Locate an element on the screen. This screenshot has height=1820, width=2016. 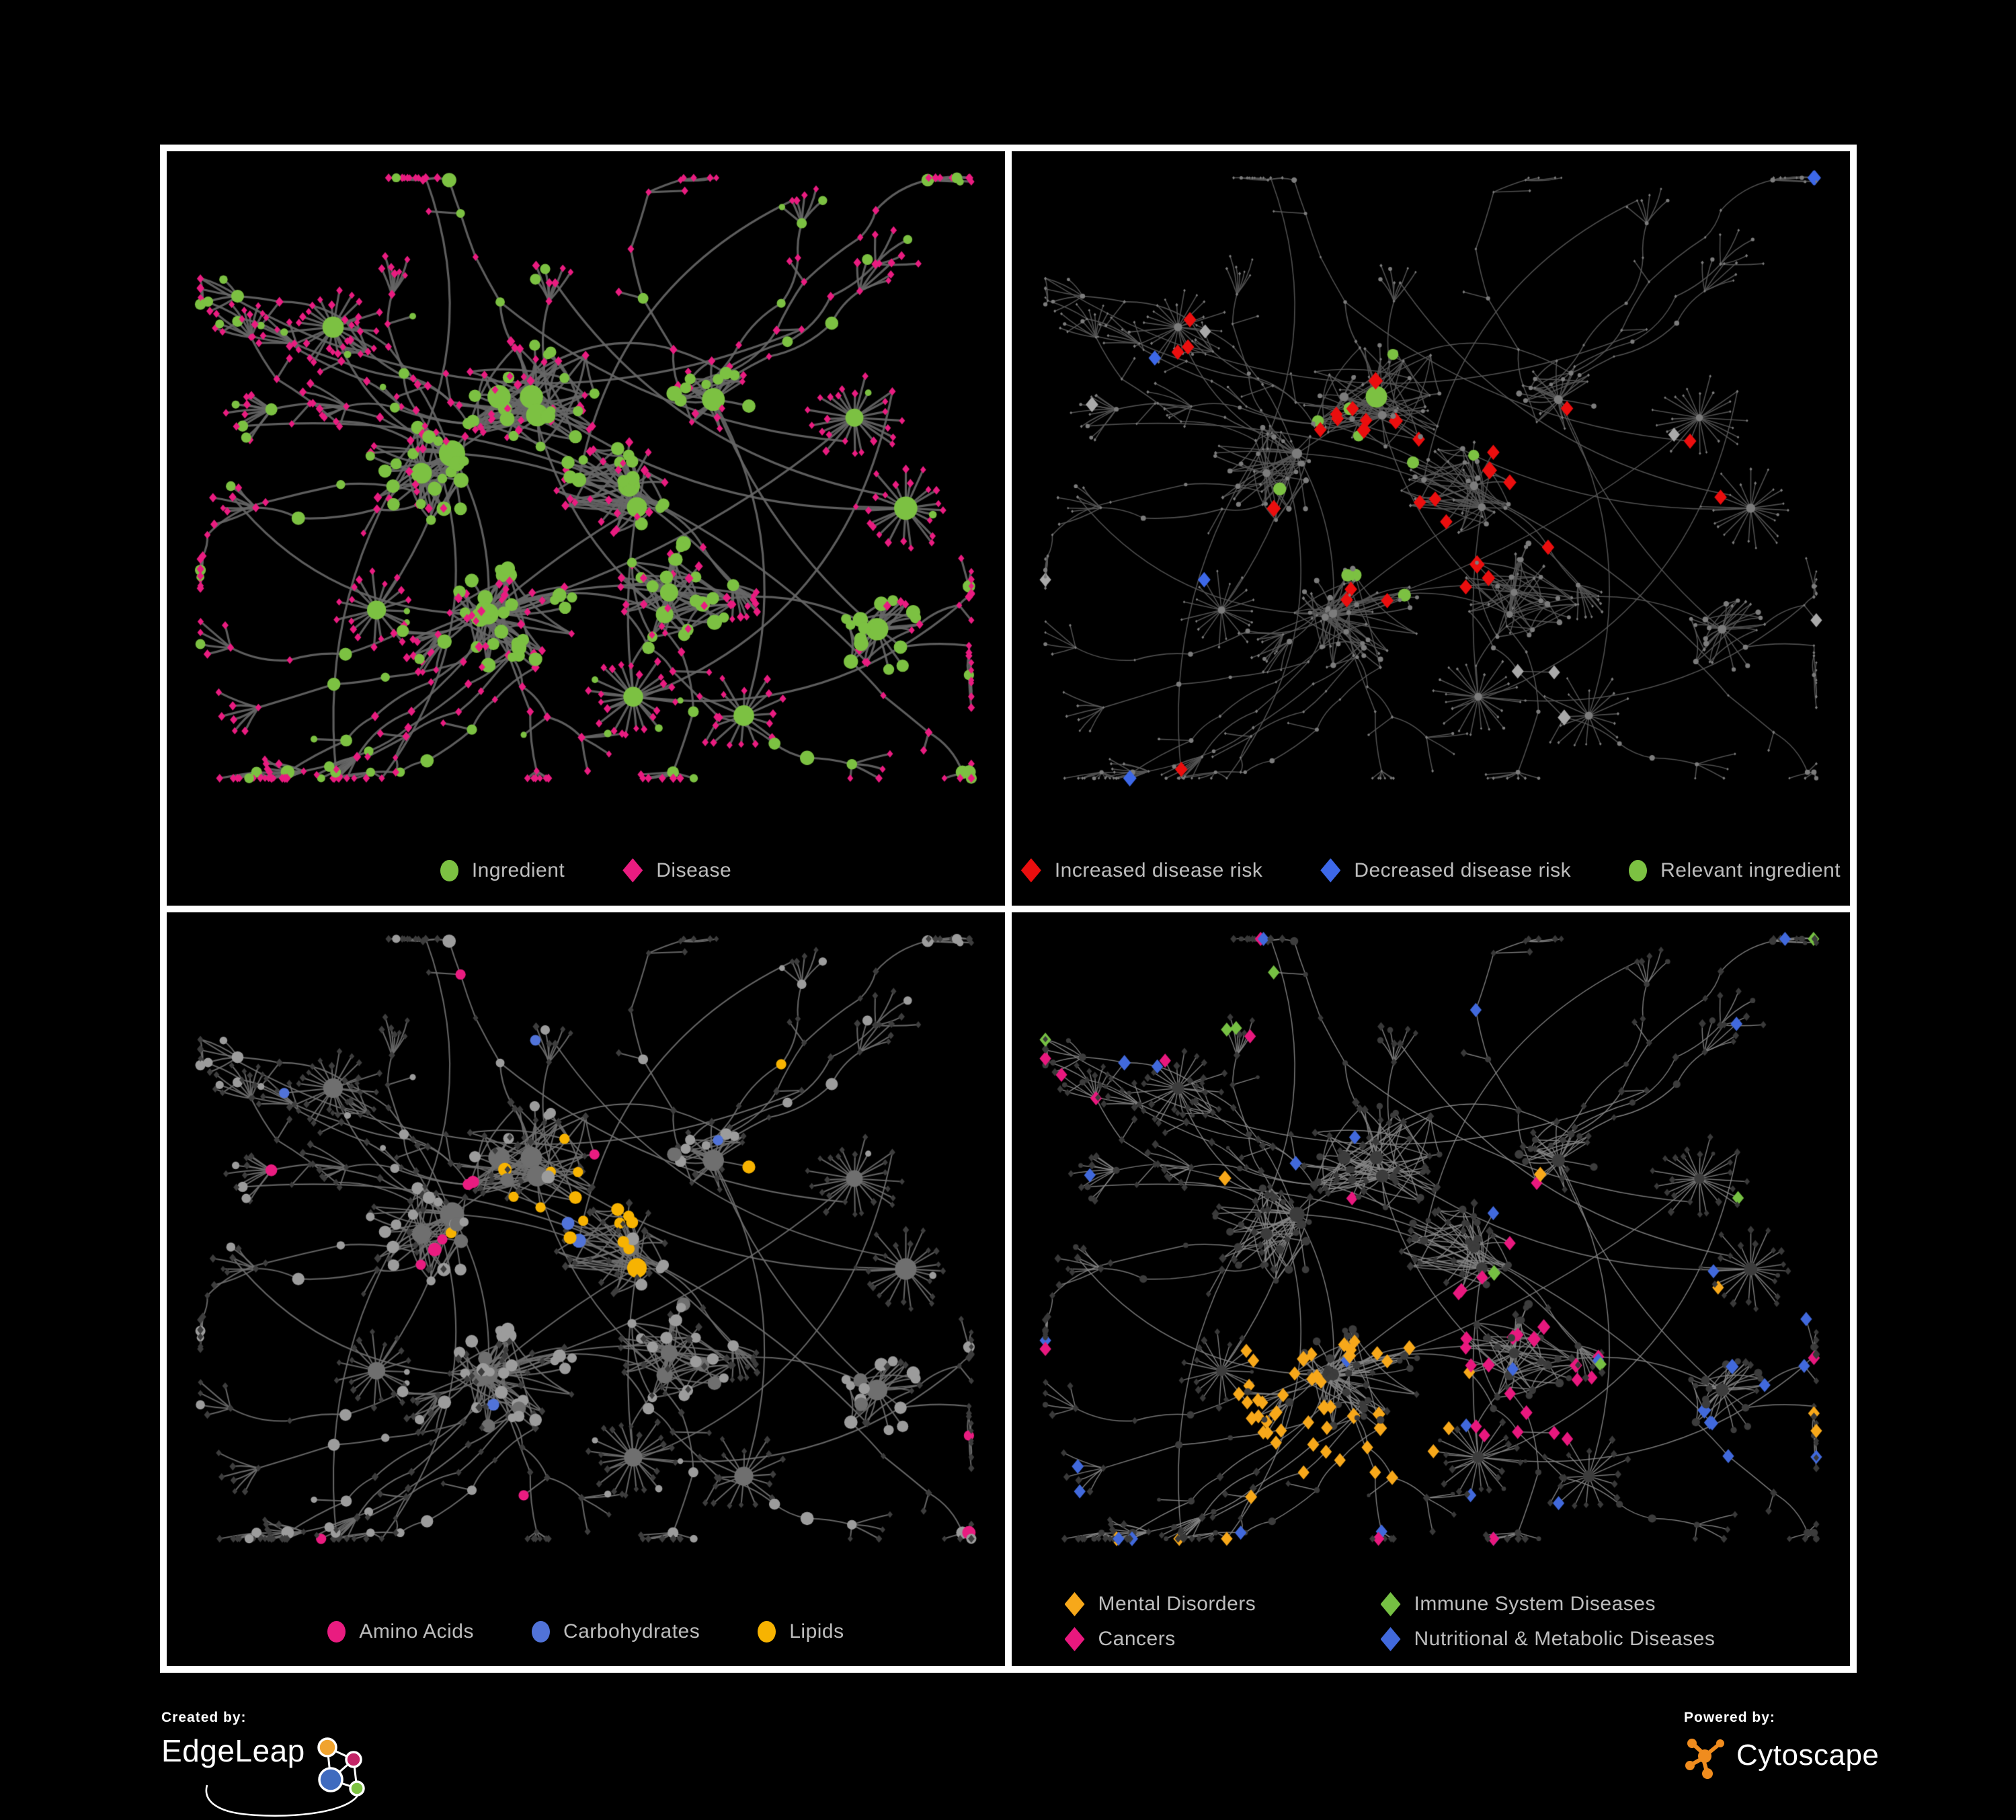
legend-label: Cancers is located at coordinates (1137, 1639).